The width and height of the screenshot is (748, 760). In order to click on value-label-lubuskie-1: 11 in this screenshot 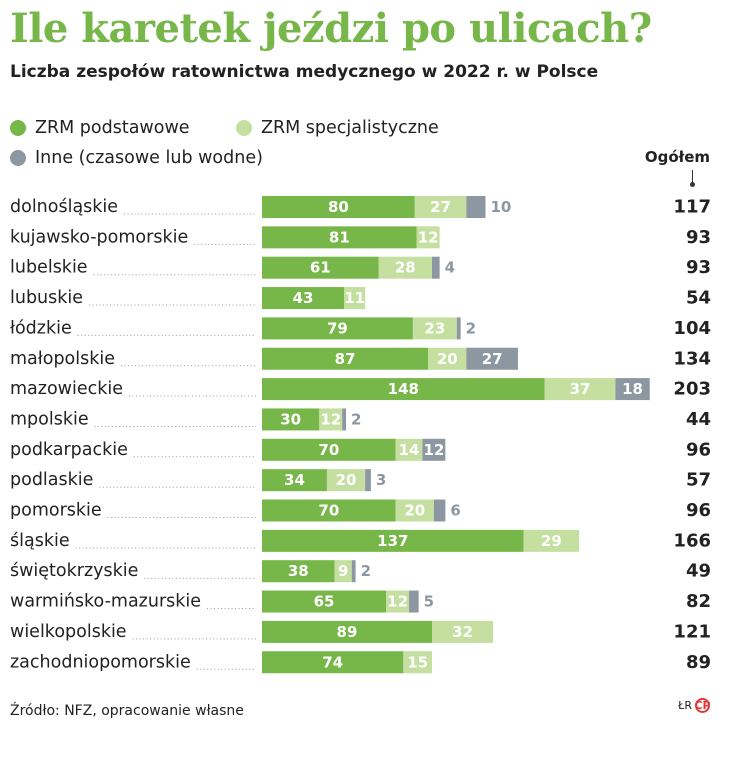, I will do `click(354, 298)`.